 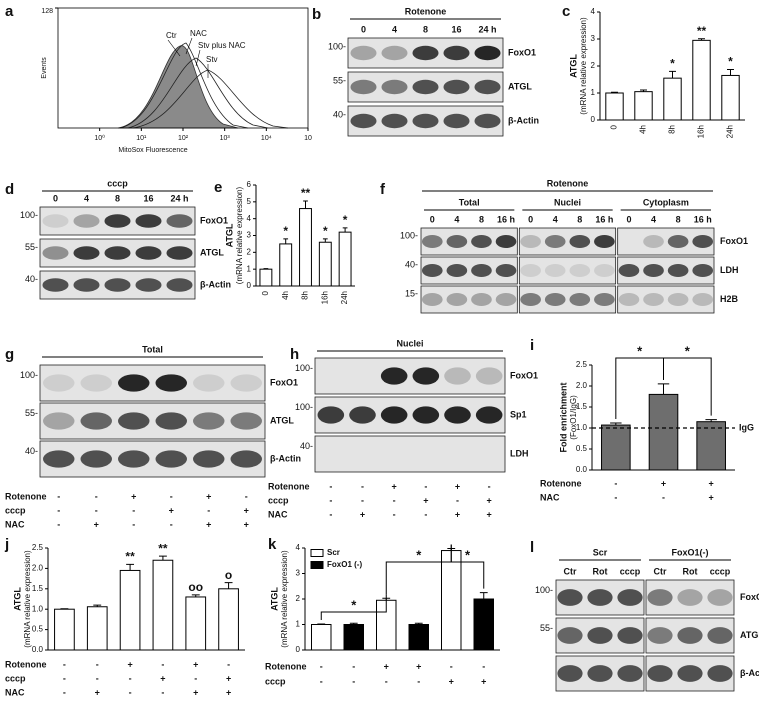 What do you see at coordinates (520, 86) in the screenshot?
I see `band-label: ATGL` at bounding box center [520, 86].